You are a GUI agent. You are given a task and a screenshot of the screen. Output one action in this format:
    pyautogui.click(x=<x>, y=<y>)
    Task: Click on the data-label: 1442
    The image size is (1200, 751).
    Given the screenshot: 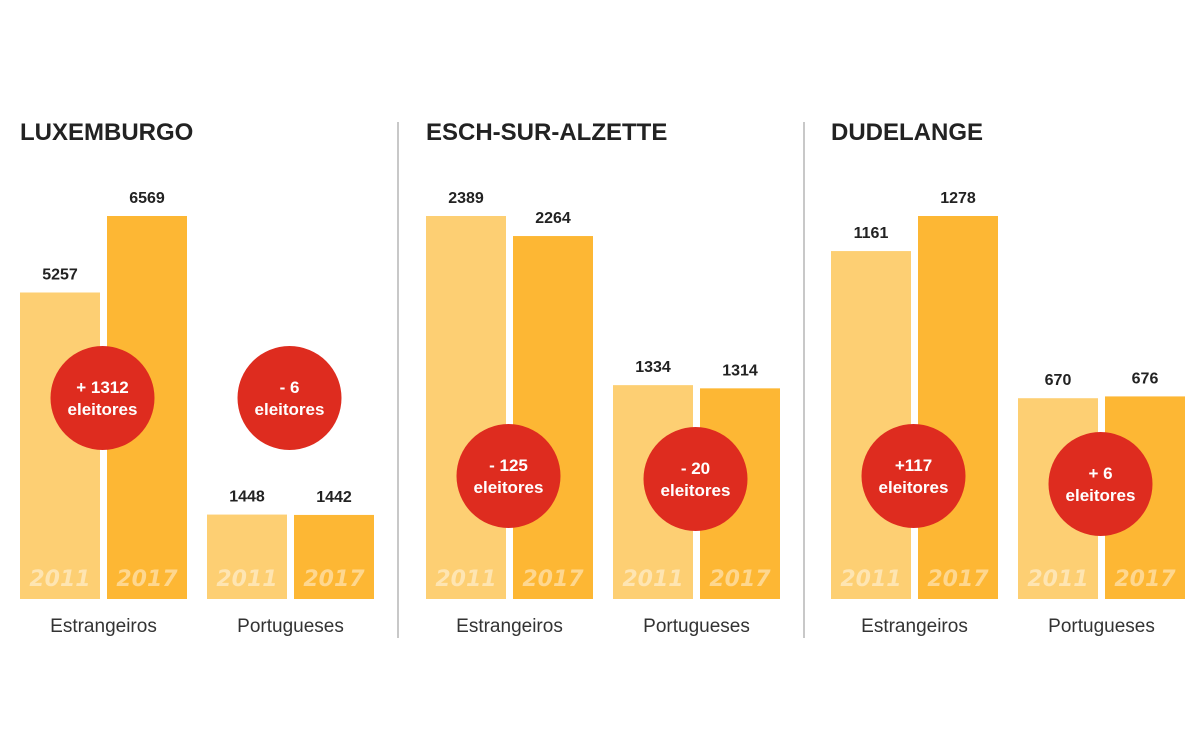 What is the action you would take?
    pyautogui.click(x=334, y=497)
    